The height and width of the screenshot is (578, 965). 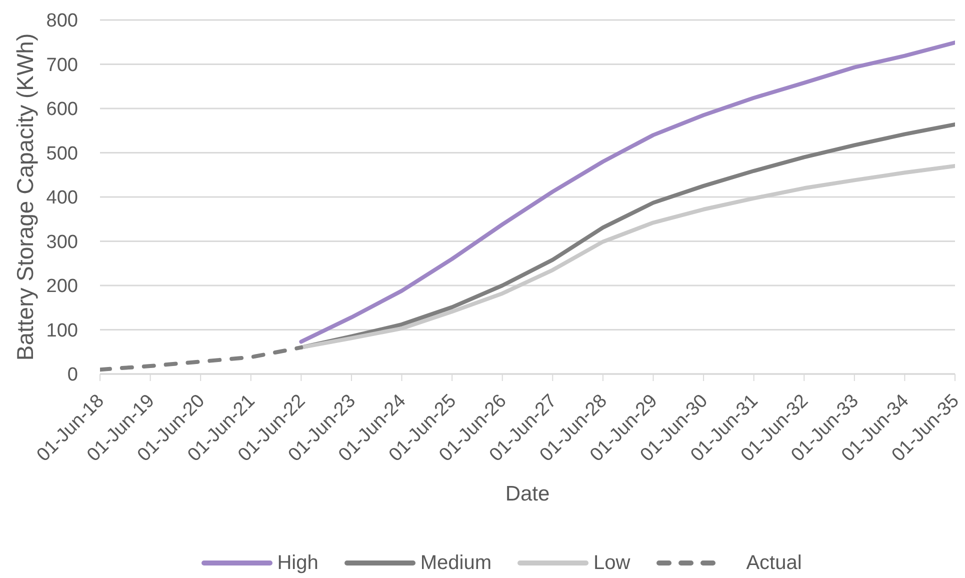 What do you see at coordinates (456, 563) in the screenshot?
I see `legend-label: Medium` at bounding box center [456, 563].